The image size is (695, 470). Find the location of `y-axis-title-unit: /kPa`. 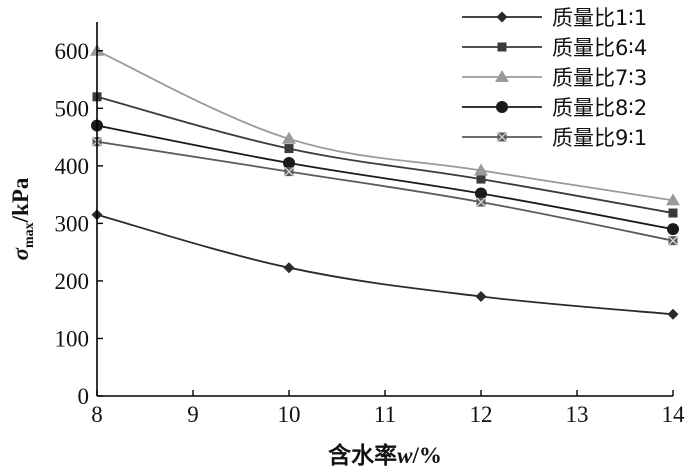

y-axis-title-unit: /kPa is located at coordinates (20, 200).